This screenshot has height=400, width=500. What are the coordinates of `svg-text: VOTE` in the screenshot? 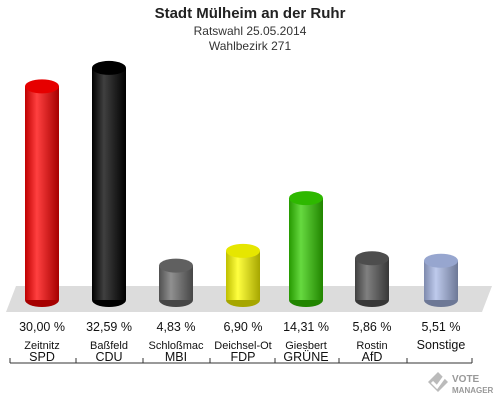 It's located at (466, 379).